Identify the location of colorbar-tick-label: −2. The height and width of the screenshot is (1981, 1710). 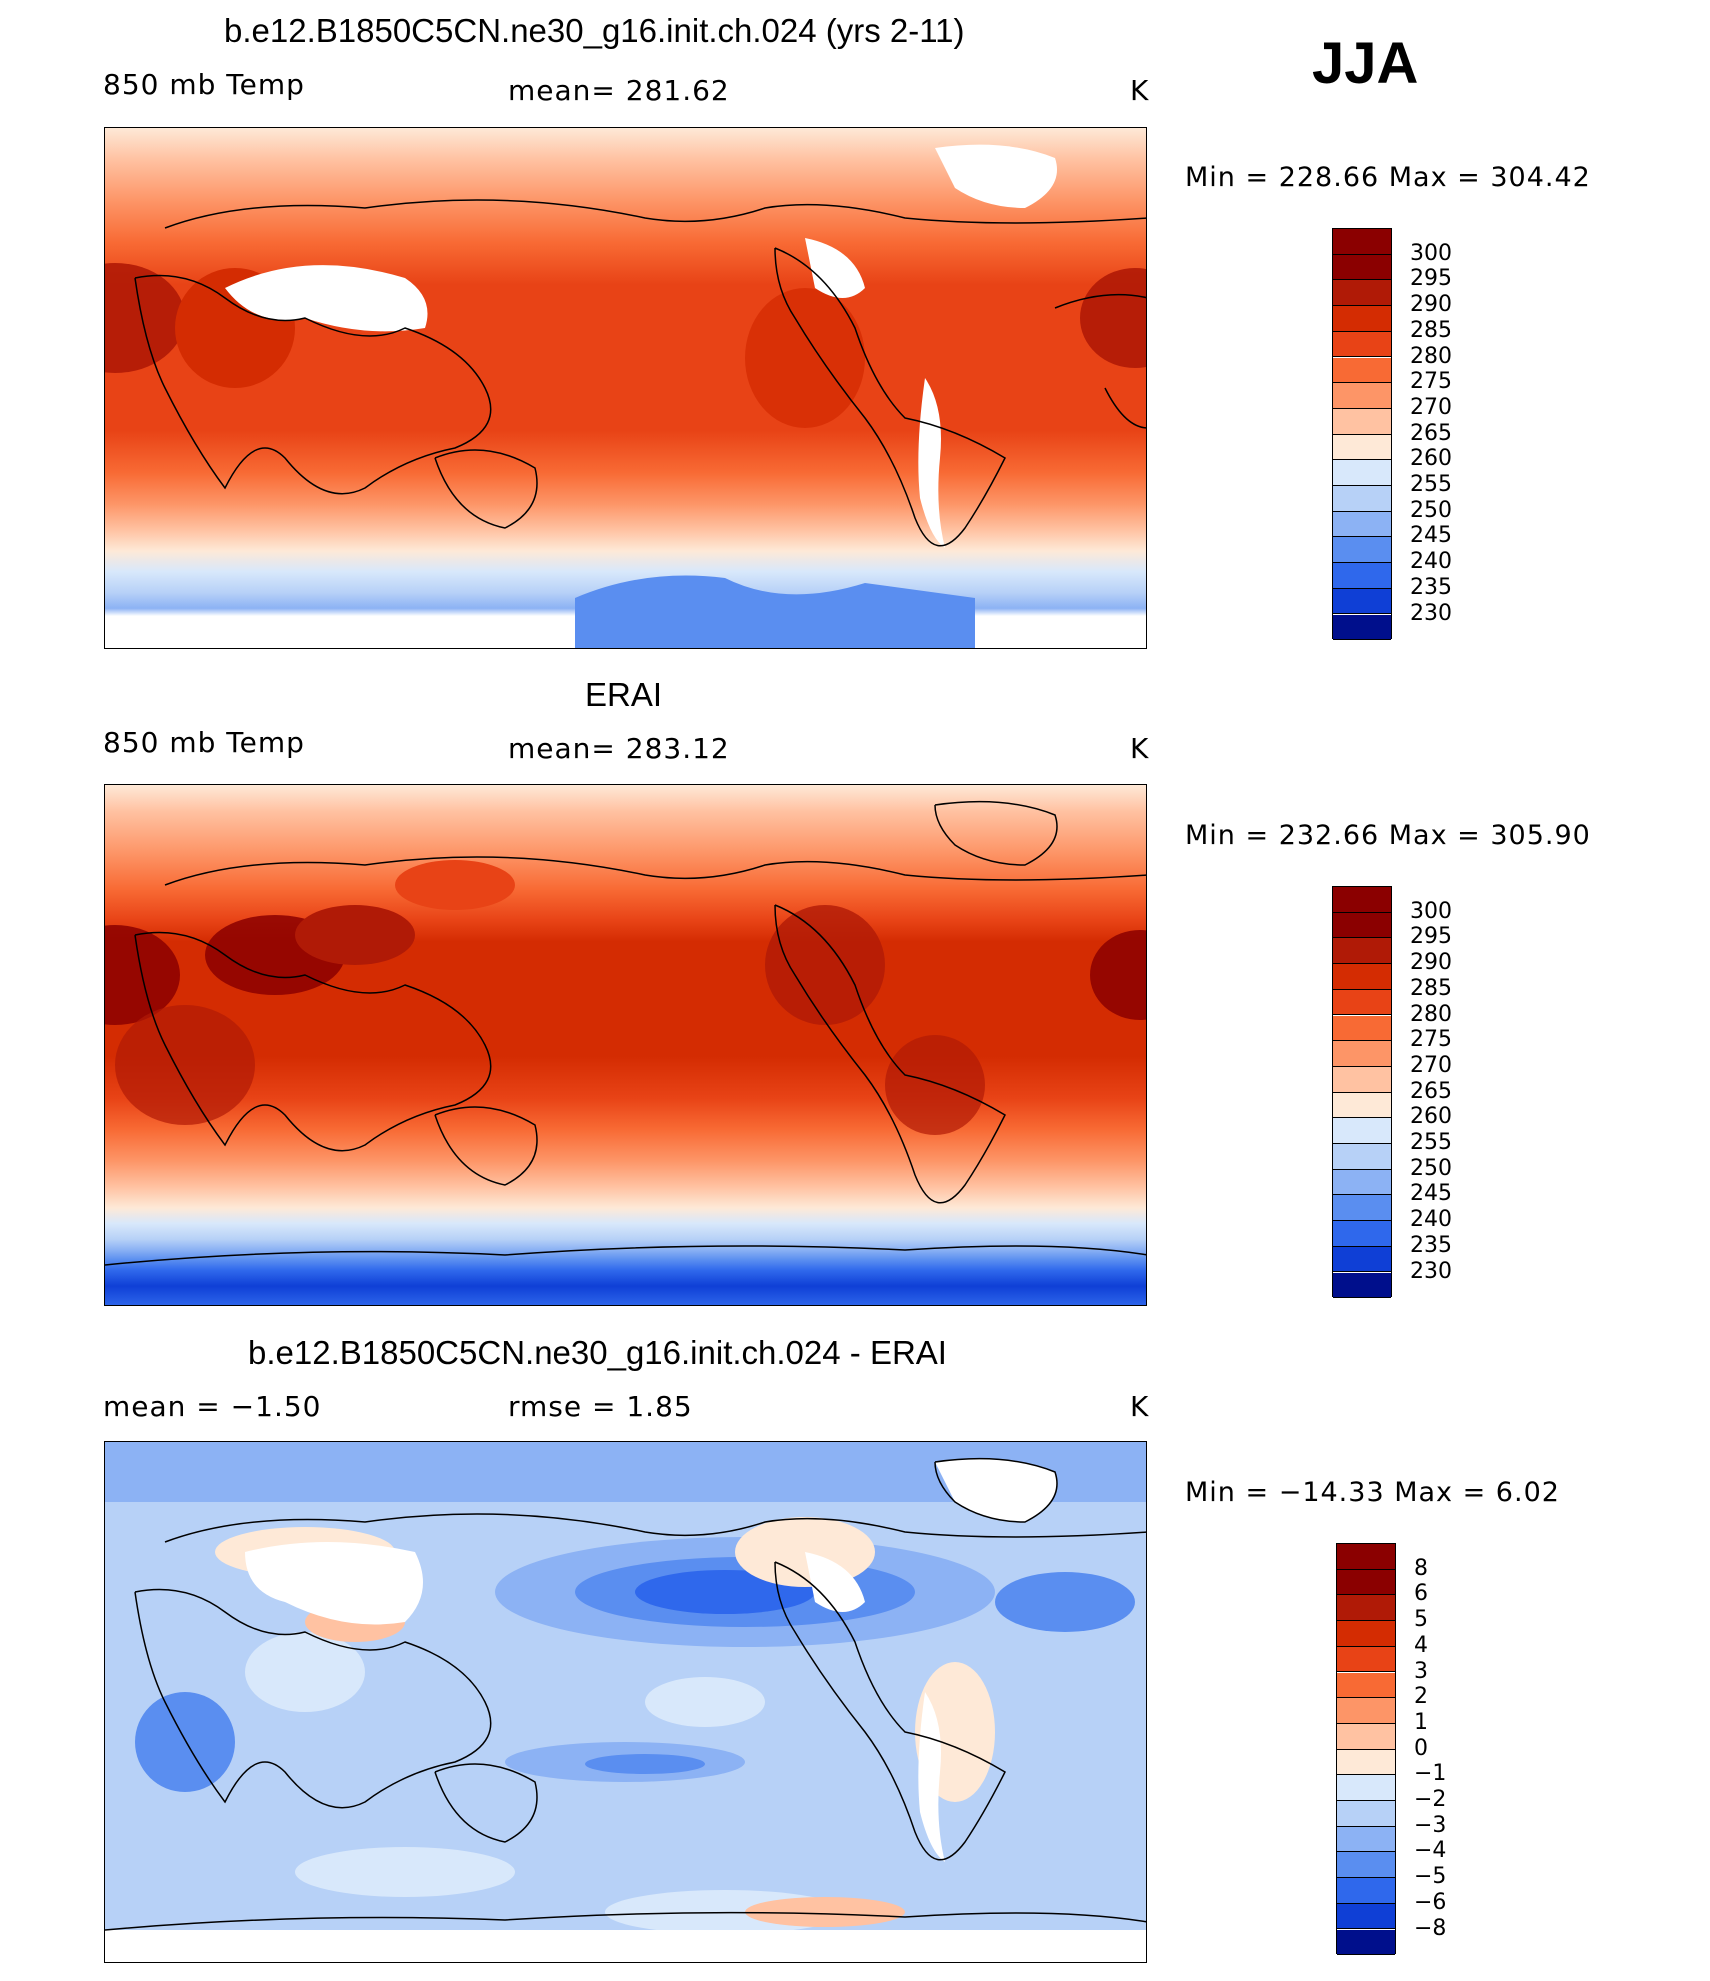
(1430, 1799).